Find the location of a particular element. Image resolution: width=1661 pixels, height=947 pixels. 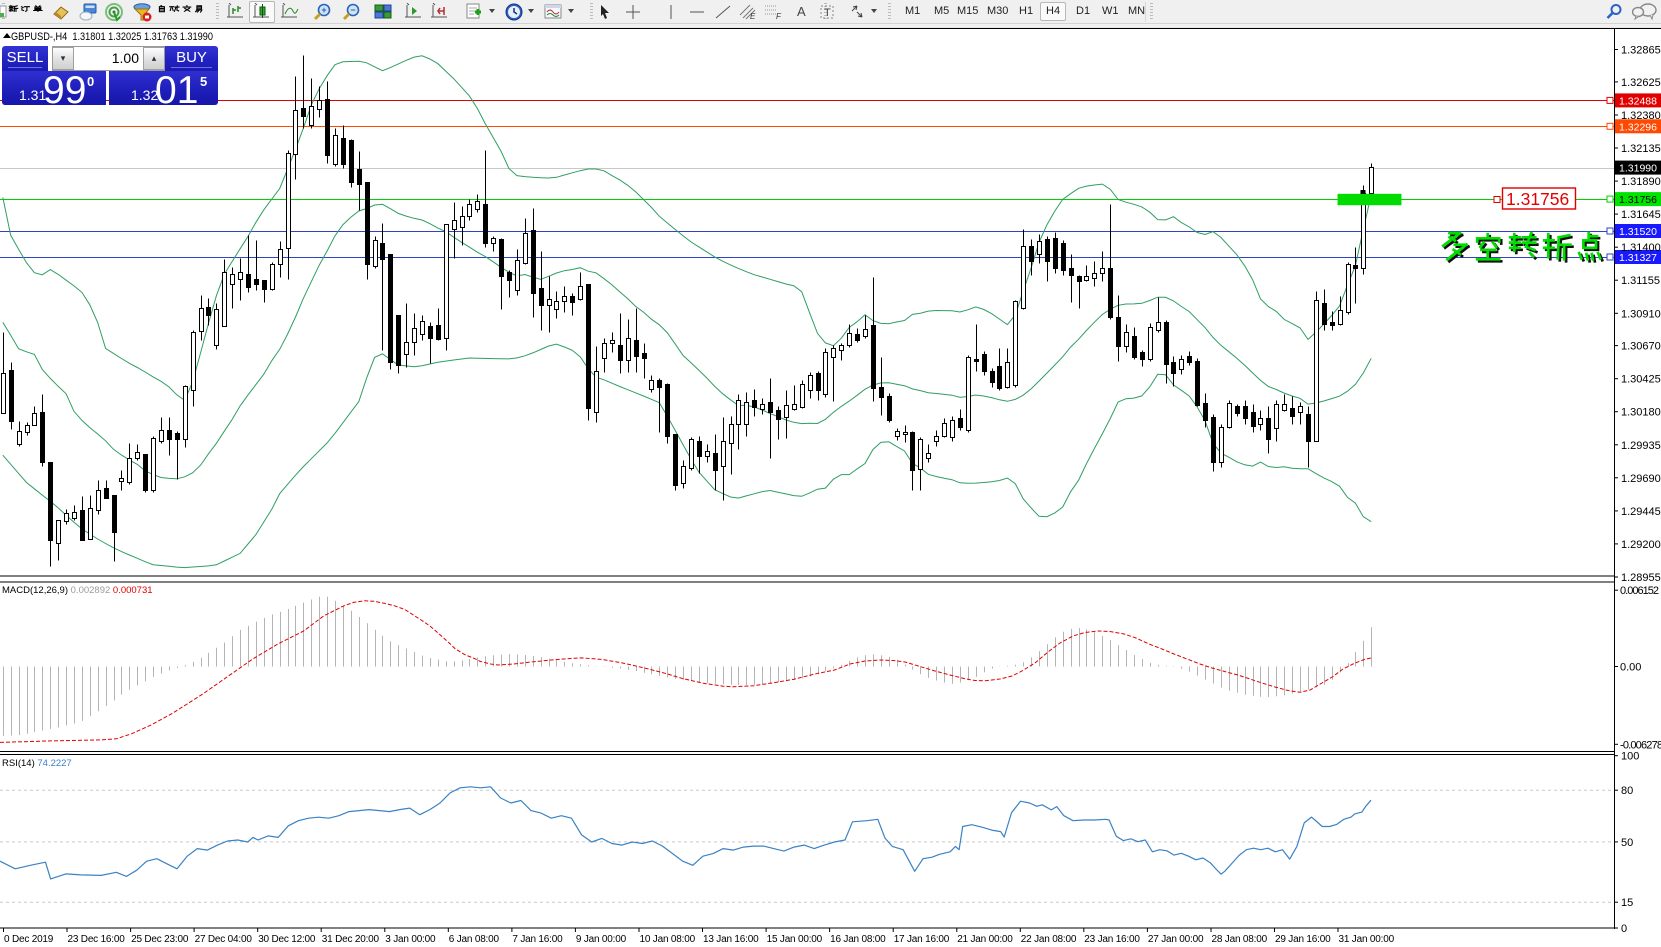

svg-text: 1.32135 is located at coordinates (1641, 149).